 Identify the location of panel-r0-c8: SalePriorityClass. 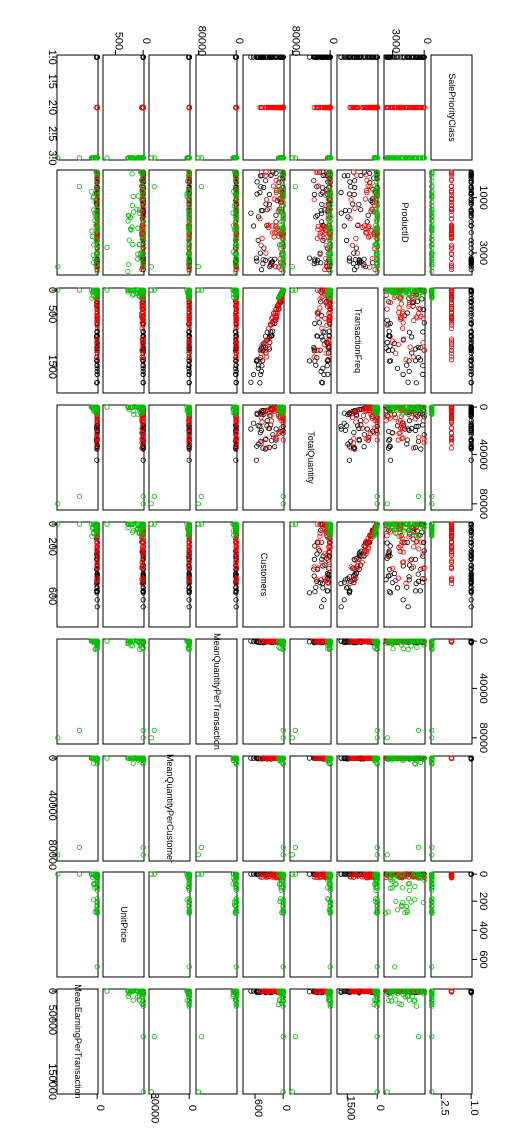
(451, 107).